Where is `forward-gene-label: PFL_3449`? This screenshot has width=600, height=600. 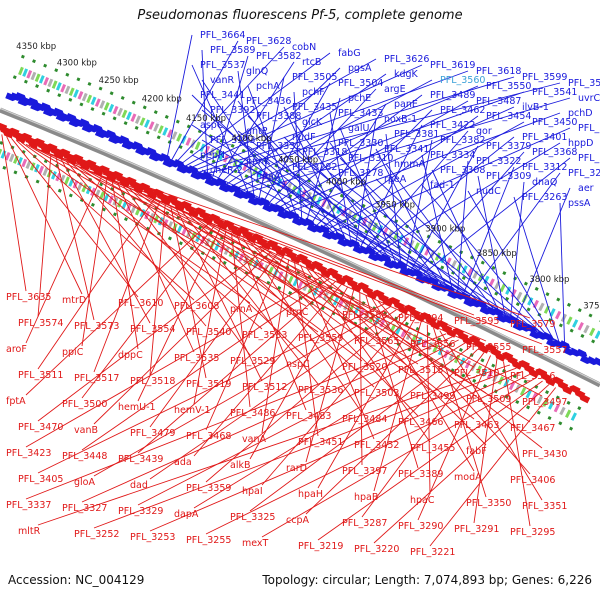
forward-gene-label: PFL_3449 is located at coordinates (589, 128).